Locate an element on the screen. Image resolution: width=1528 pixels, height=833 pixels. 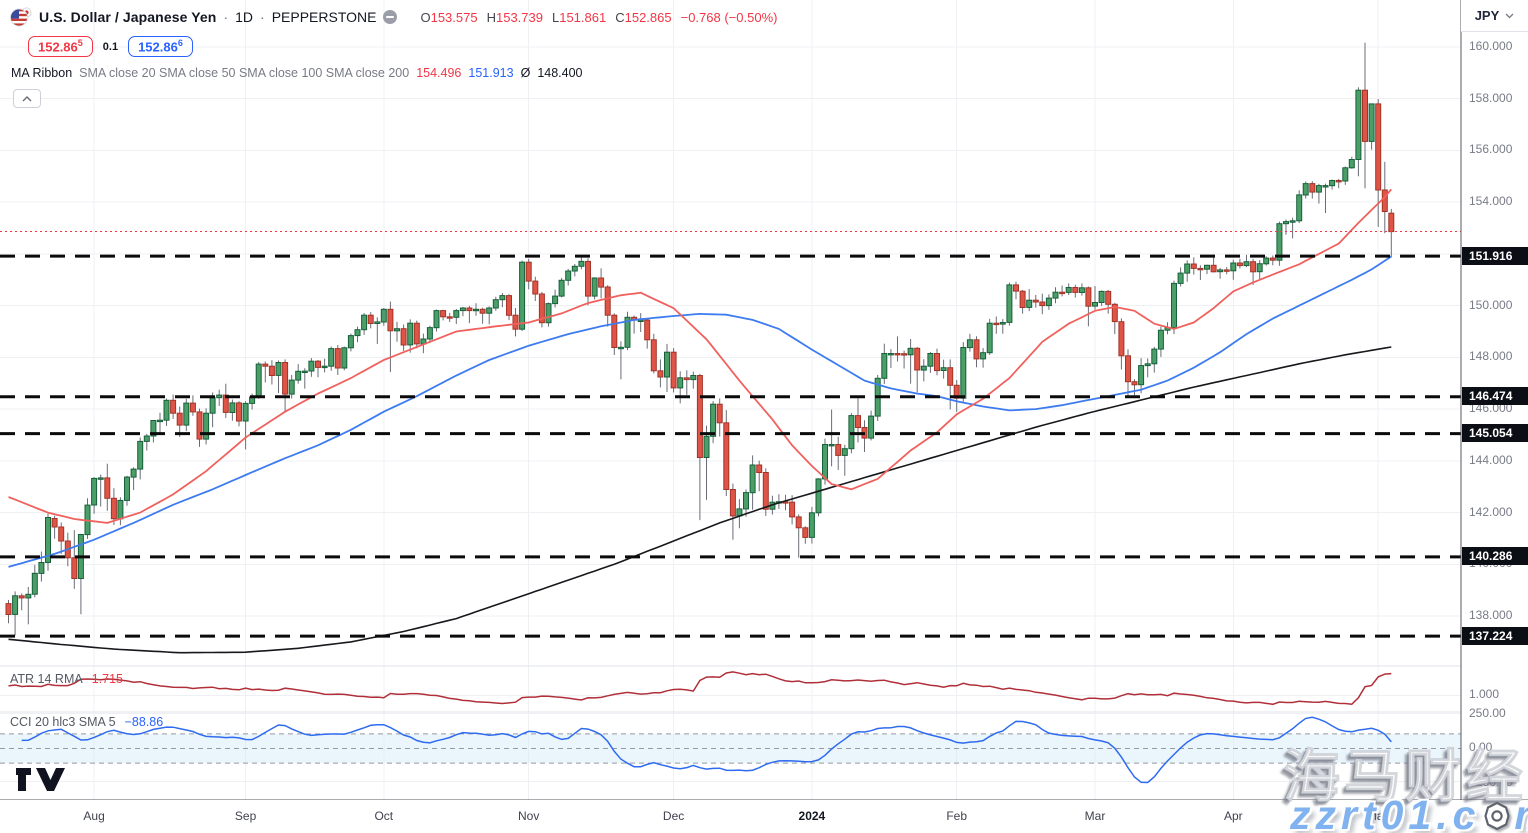
time-axis: Aug Sep Oct Nov Dec 2024 Feb Mar Apr May is located at coordinates (764, 816).